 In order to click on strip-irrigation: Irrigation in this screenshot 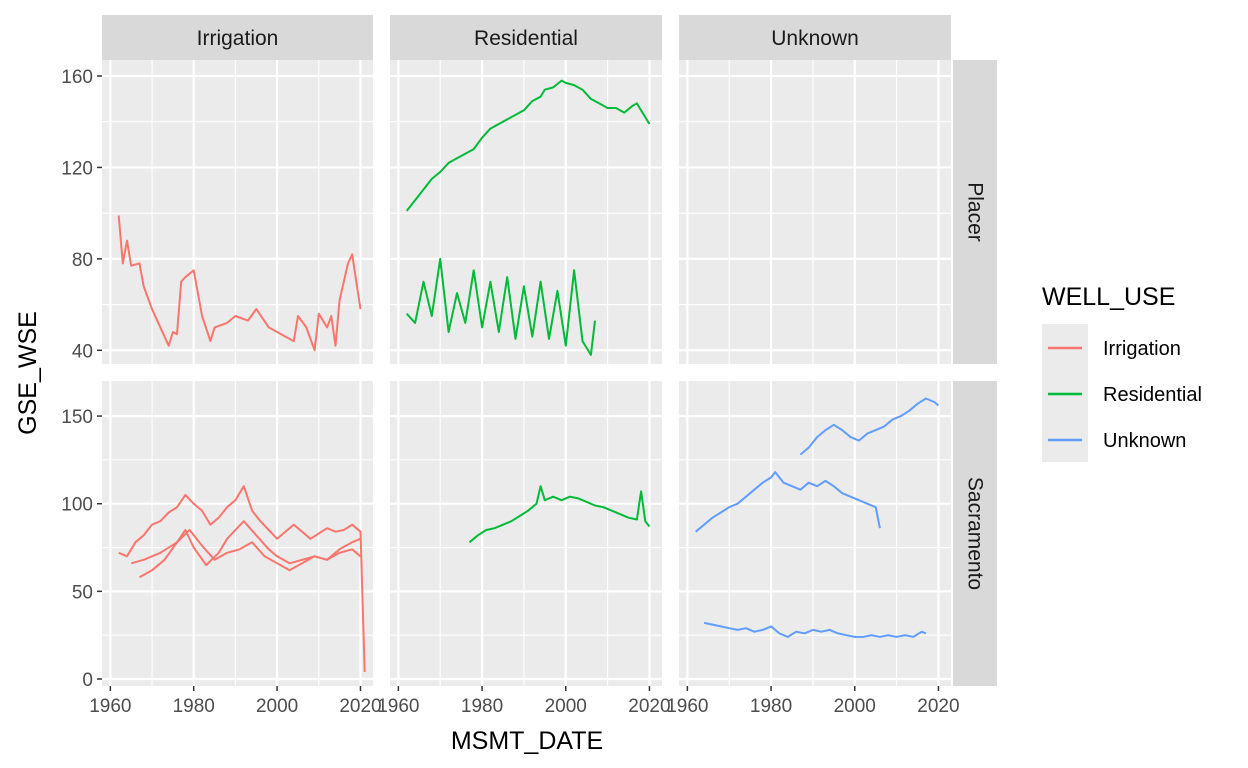, I will do `click(237, 37)`.